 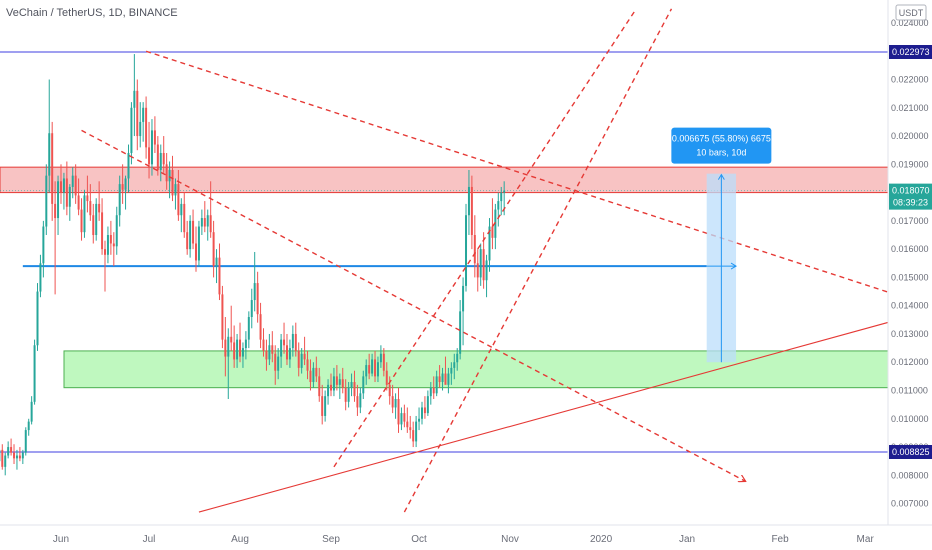 I want to click on price-tag: 0.008825, so click(x=910, y=452).